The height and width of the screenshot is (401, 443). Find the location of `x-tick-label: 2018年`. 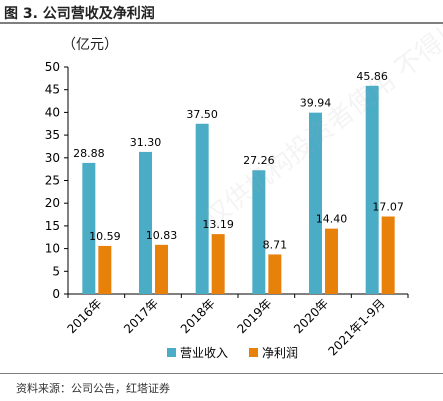

x-tick-label: 2018年 is located at coordinates (198, 316).